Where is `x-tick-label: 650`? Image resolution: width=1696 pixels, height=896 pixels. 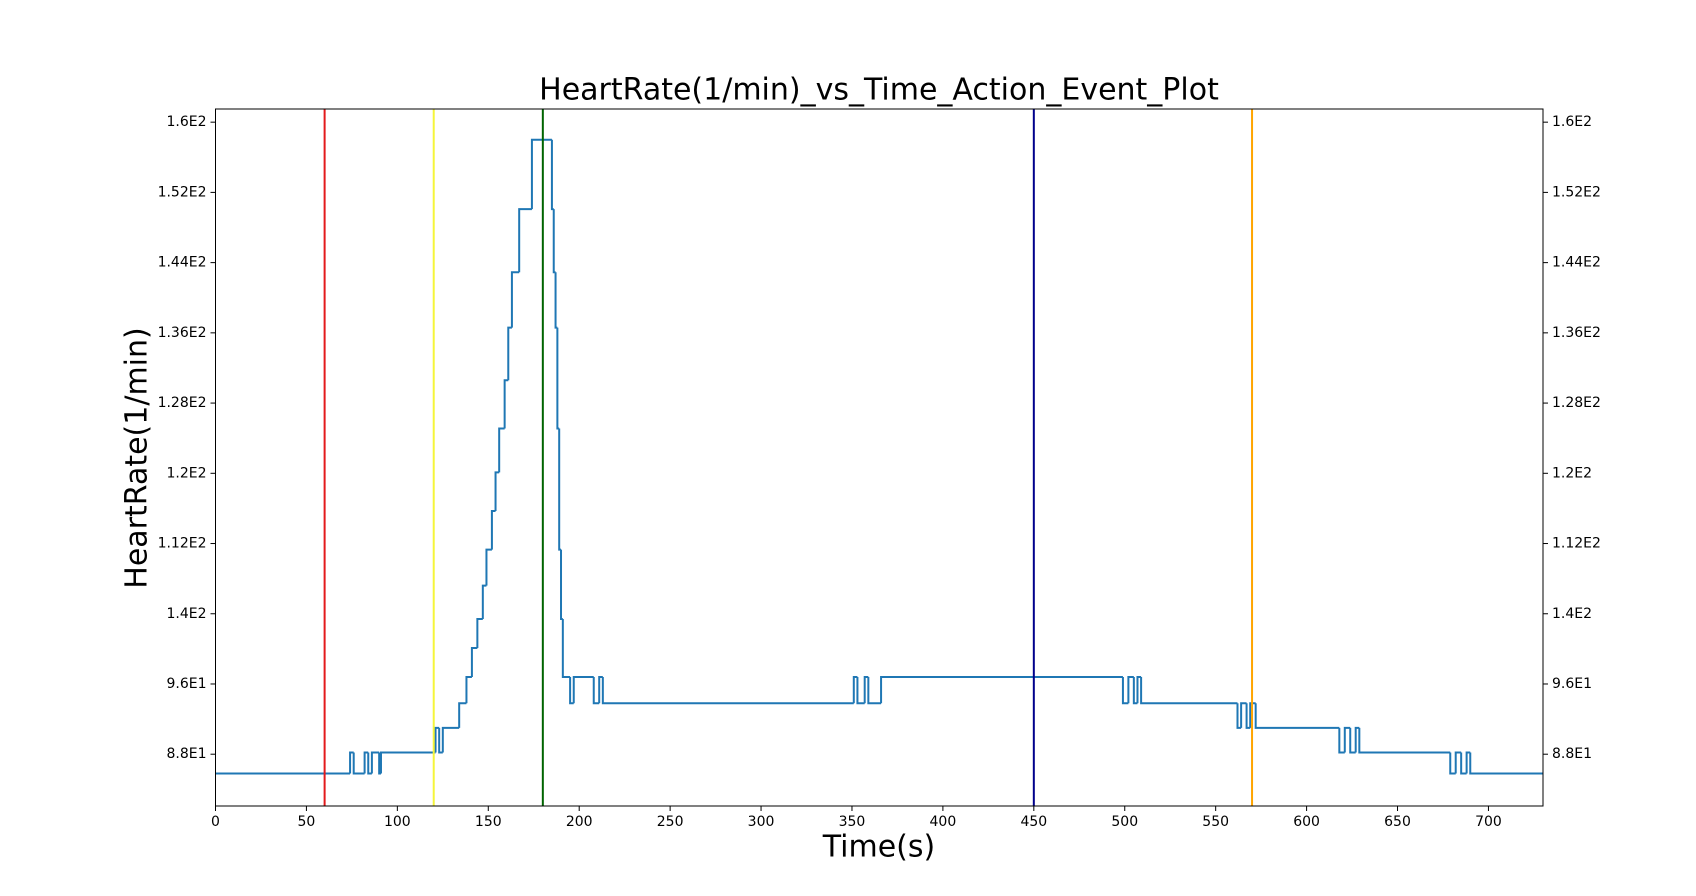 x-tick-label: 650 is located at coordinates (1397, 822).